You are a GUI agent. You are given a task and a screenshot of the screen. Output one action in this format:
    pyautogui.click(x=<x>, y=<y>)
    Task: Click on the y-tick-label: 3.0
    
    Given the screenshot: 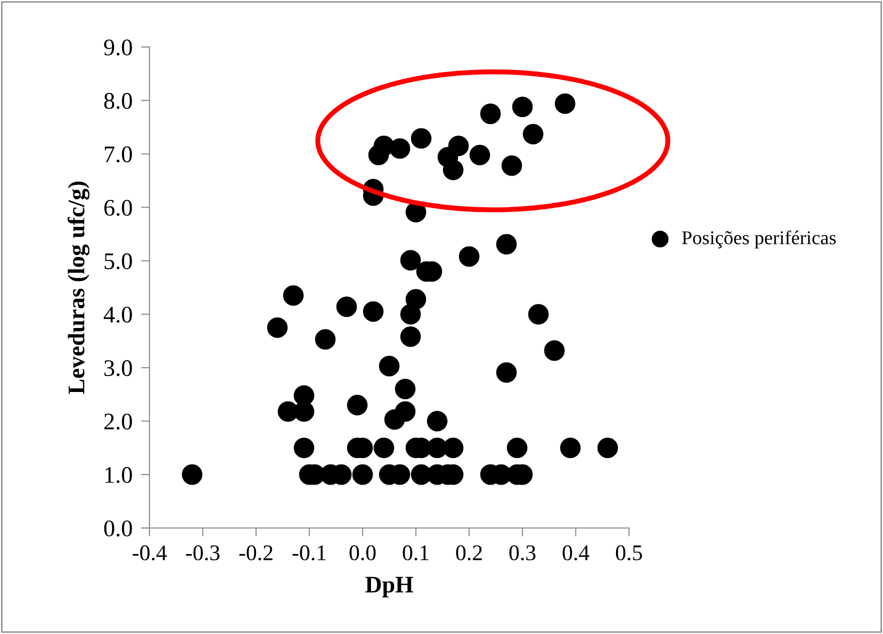 What is the action you would take?
    pyautogui.click(x=118, y=368)
    